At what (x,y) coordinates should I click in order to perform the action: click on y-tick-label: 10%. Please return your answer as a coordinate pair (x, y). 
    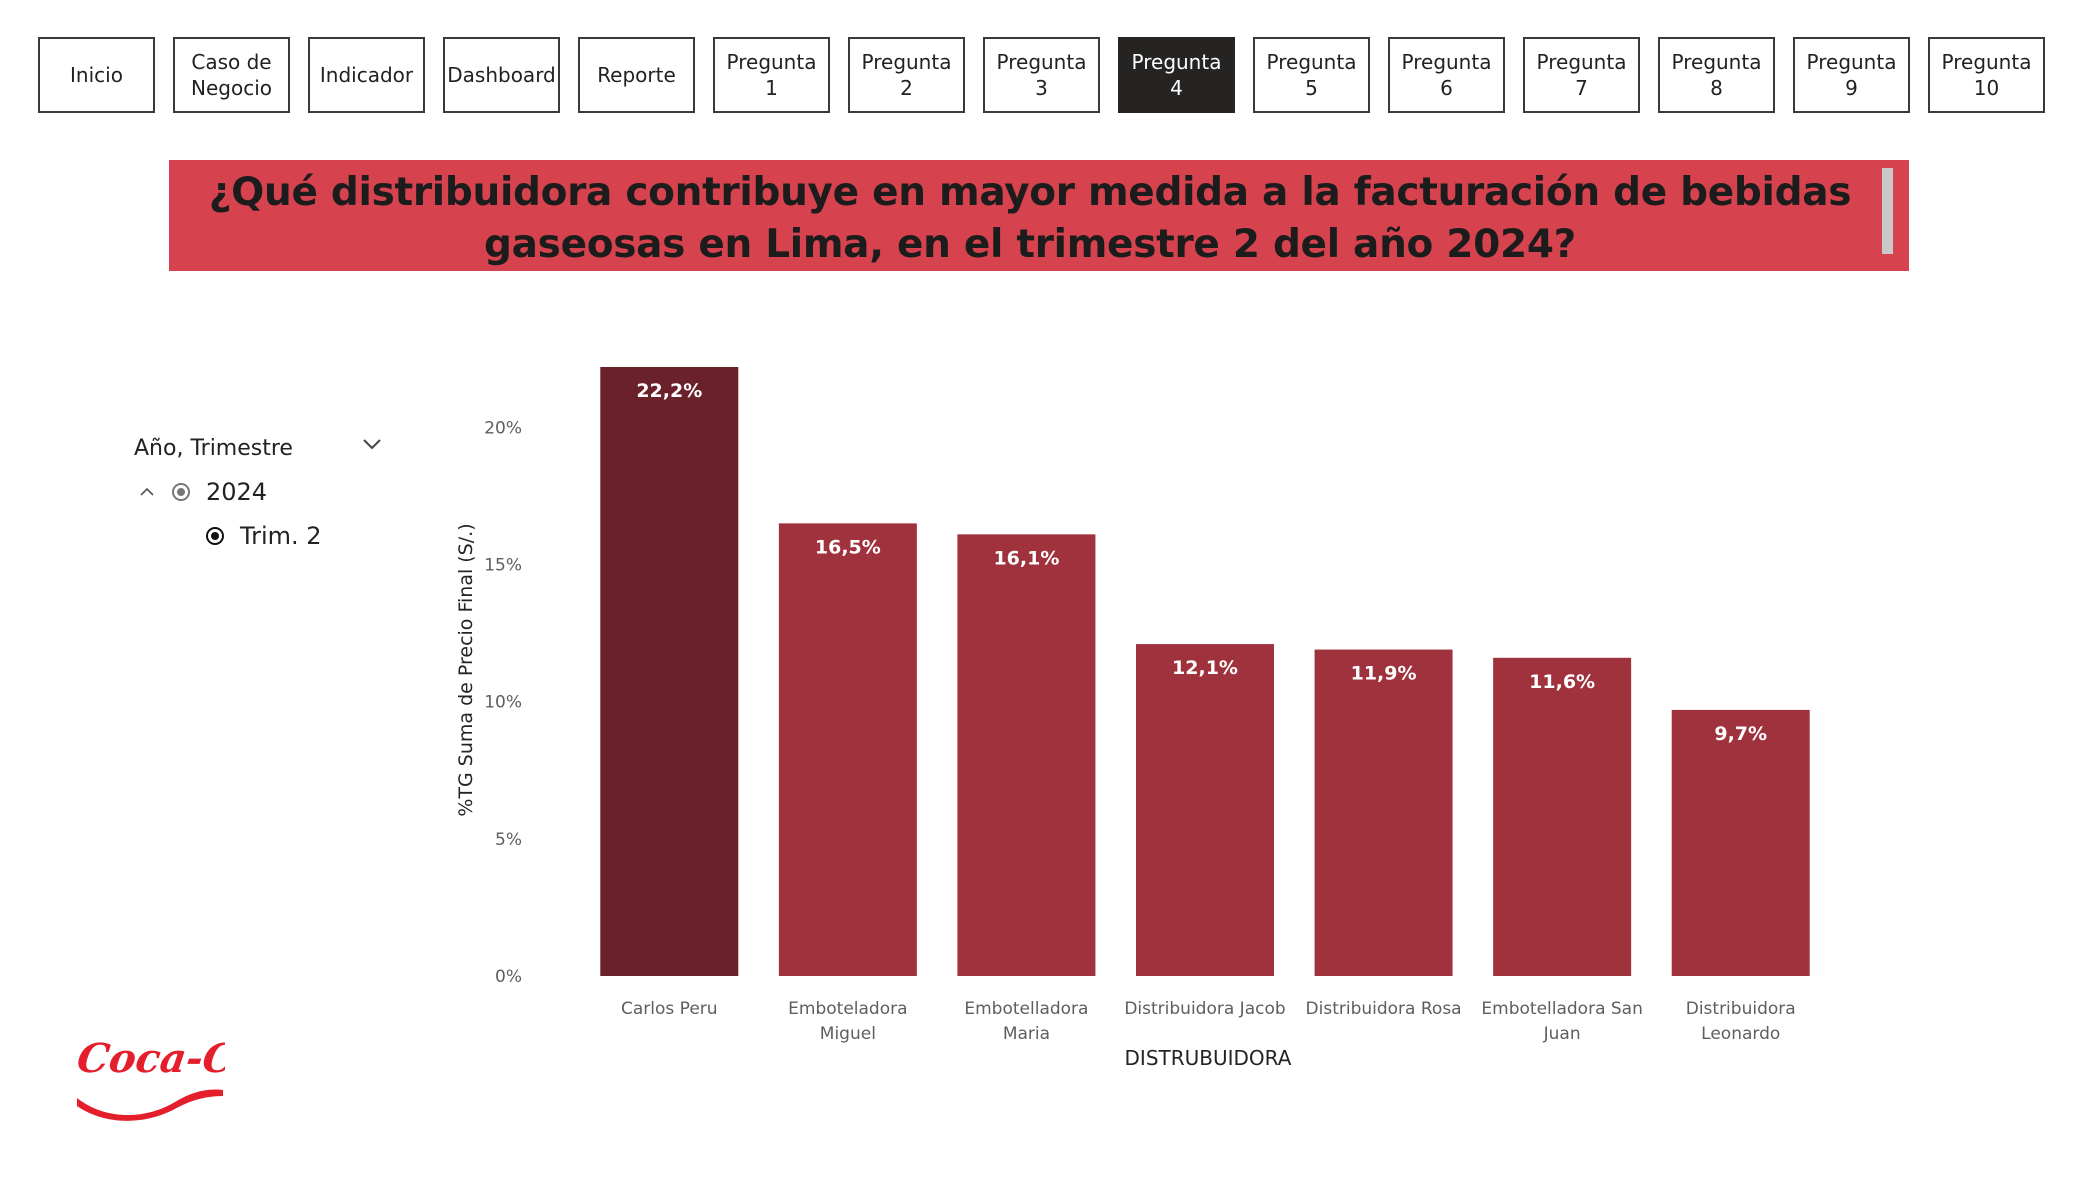
    Looking at the image, I should click on (503, 703).